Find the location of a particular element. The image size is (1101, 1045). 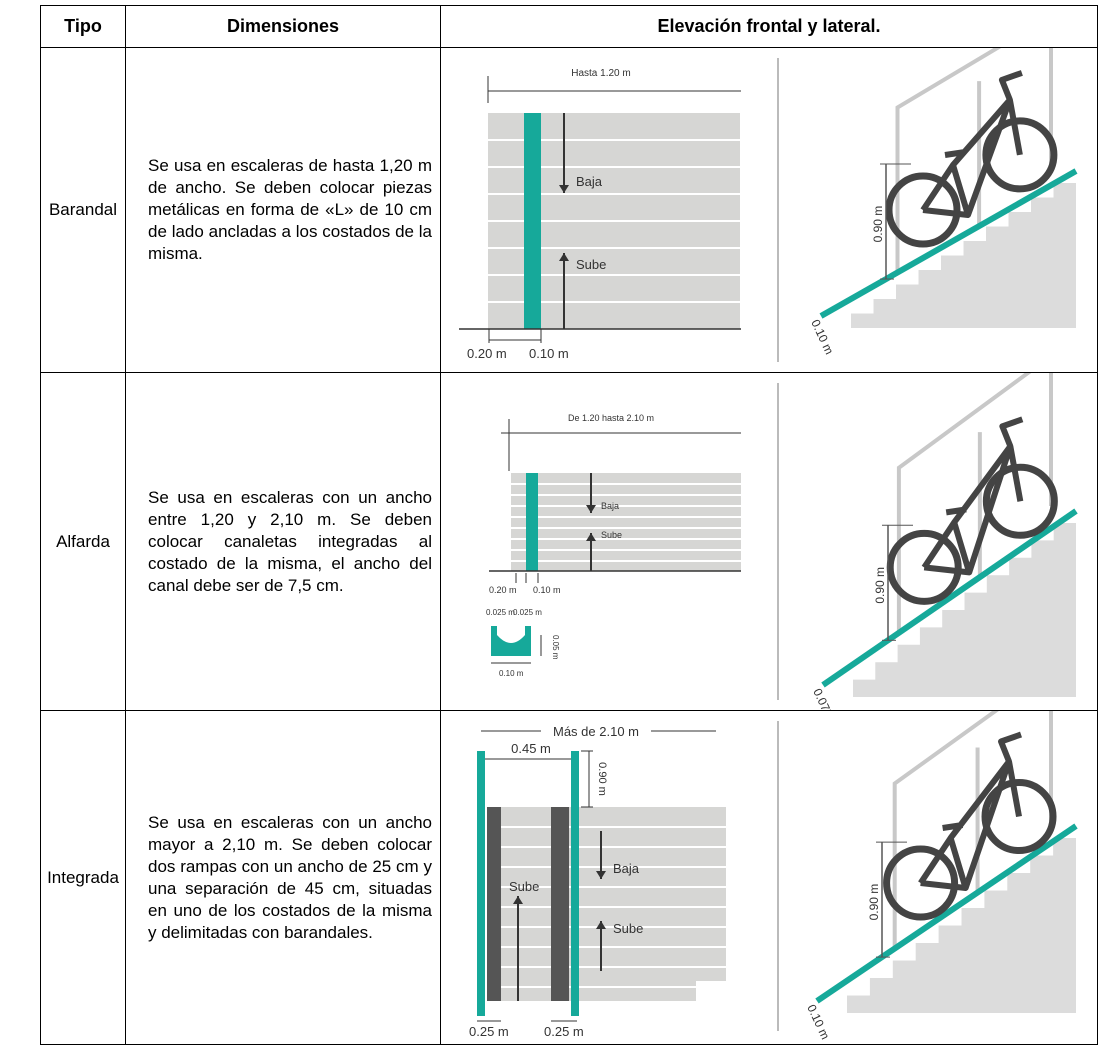

label: Hasta 1.20 m is located at coordinates (600, 73).